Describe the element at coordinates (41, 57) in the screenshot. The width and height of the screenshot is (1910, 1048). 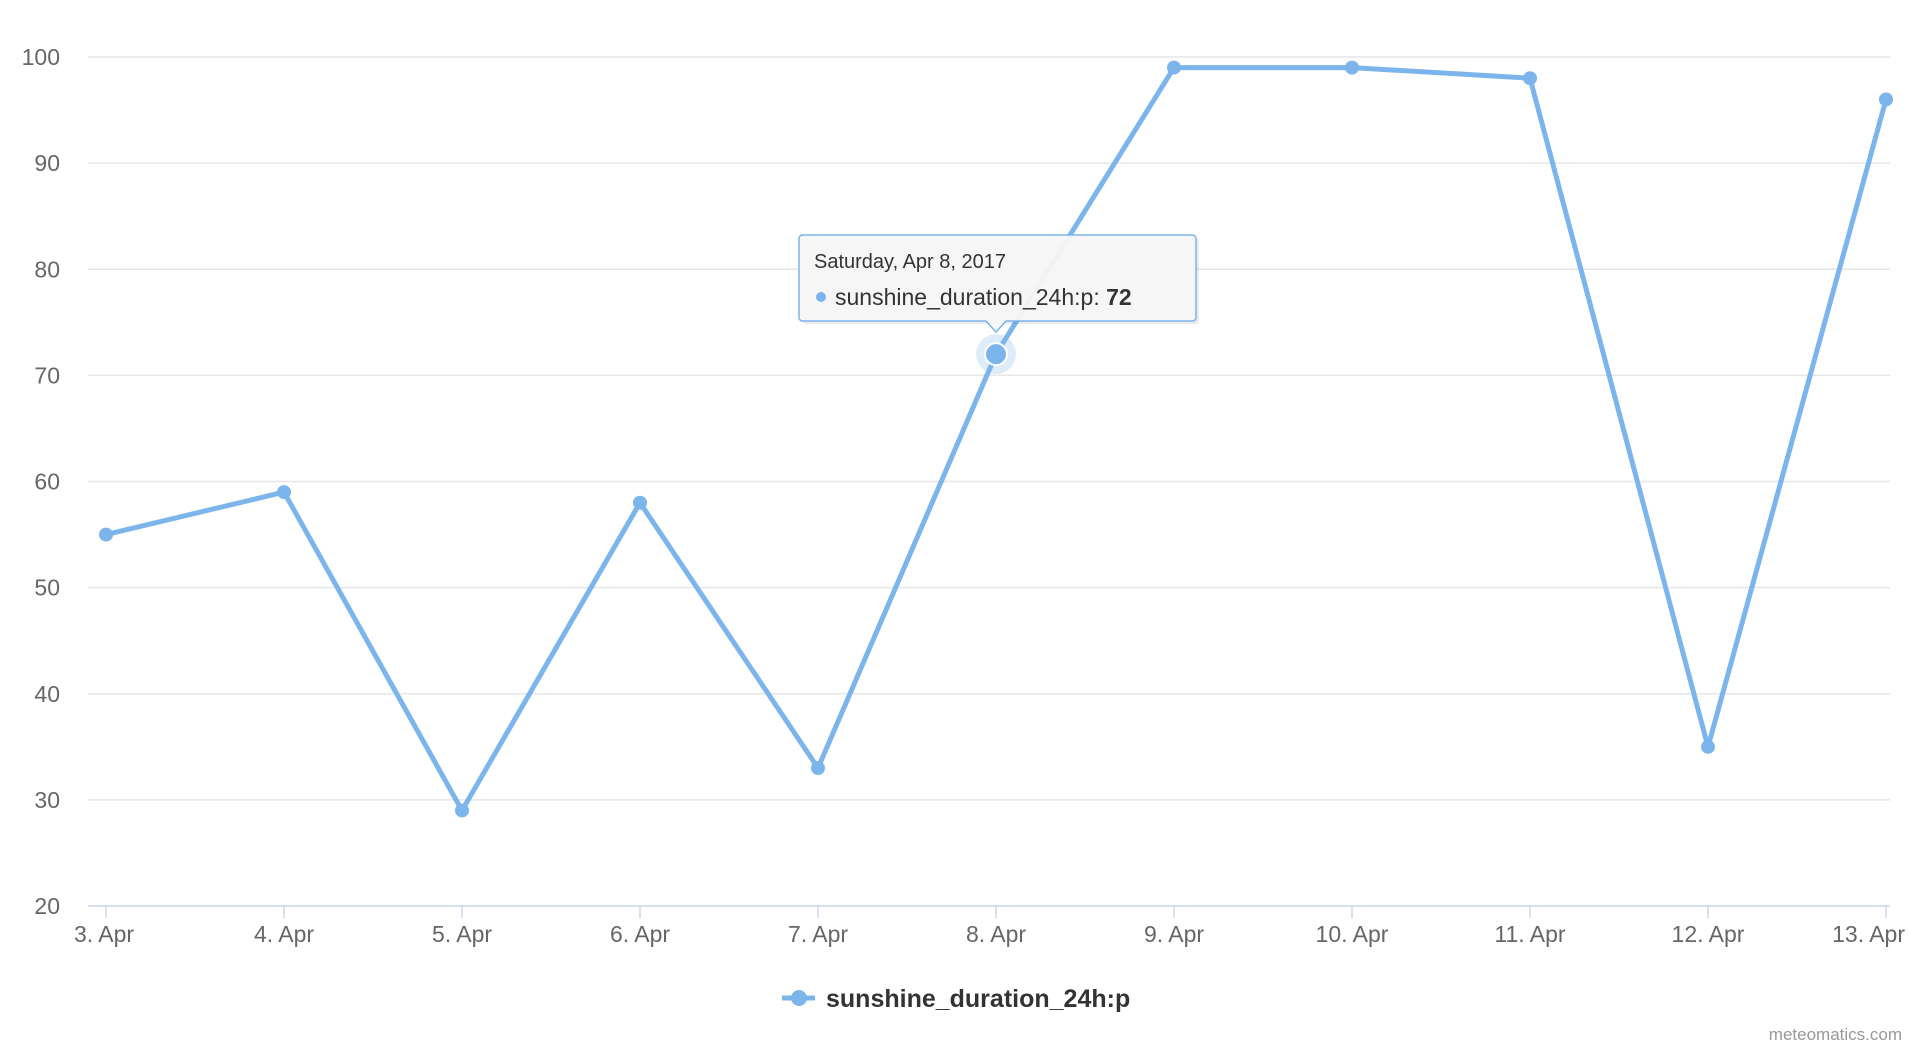
I see `y-tick-label: 100` at that location.